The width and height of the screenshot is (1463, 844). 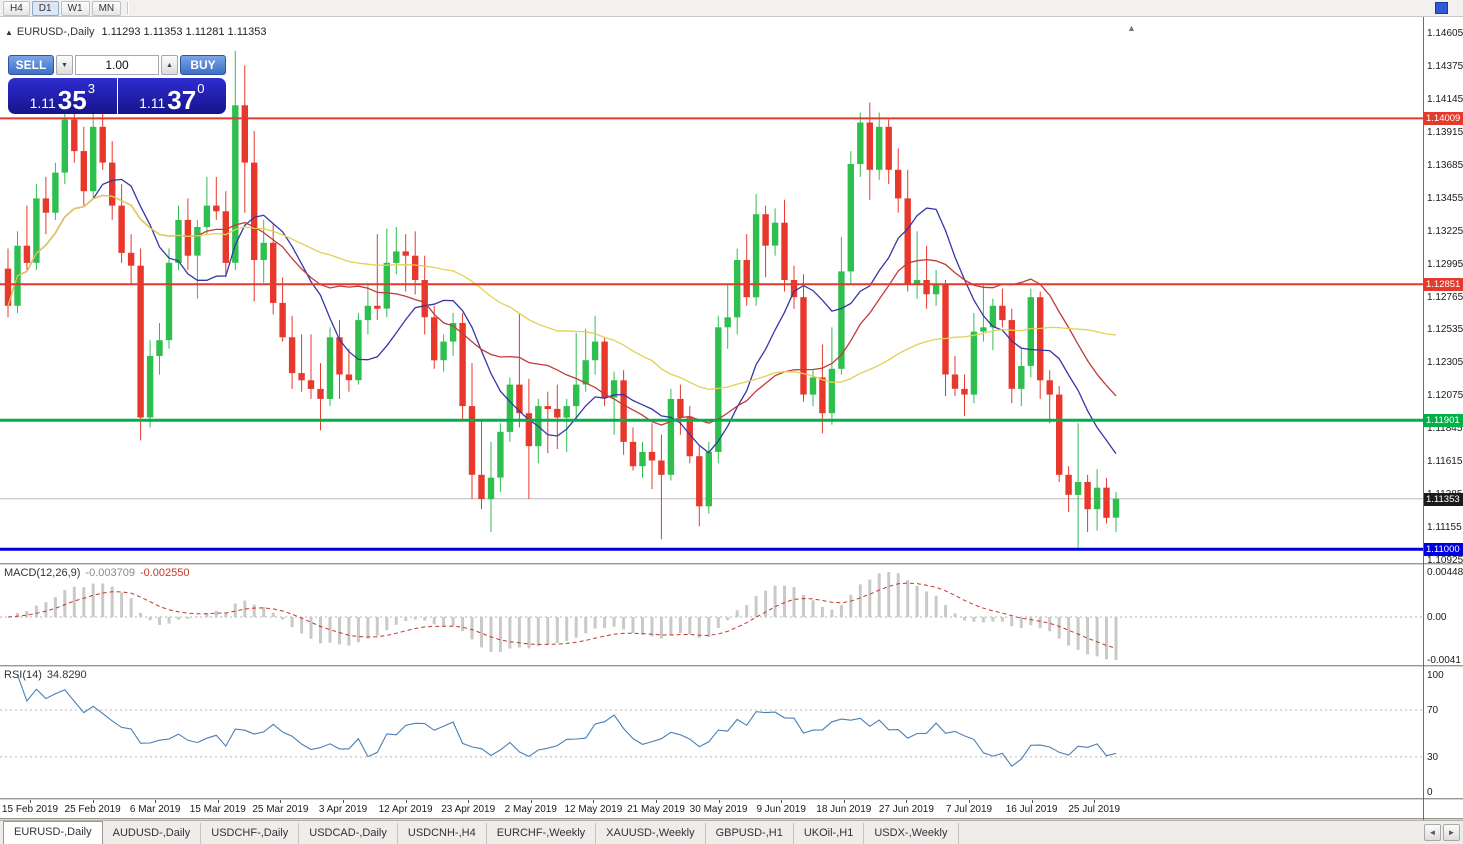 What do you see at coordinates (718, 809) in the screenshot?
I see `date-label: 30 May 2019` at bounding box center [718, 809].